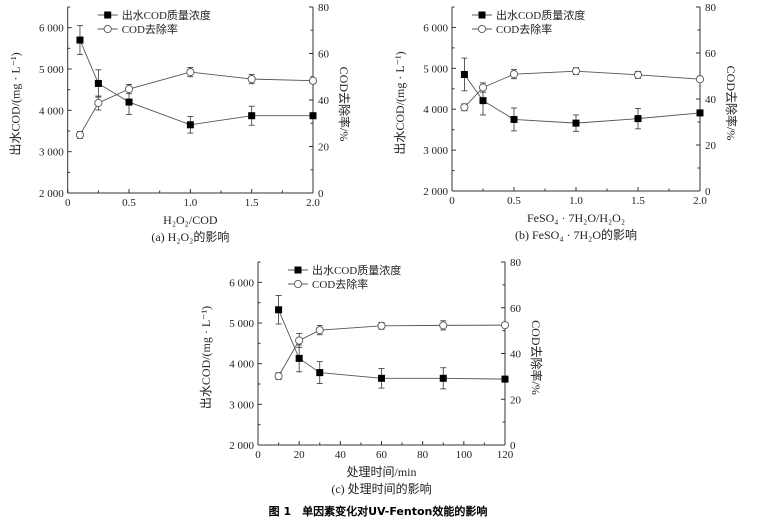 Image resolution: width=757 pixels, height=521 pixels. Describe the element at coordinates (464, 455) in the screenshot. I see `x-tick-label: 100` at that location.